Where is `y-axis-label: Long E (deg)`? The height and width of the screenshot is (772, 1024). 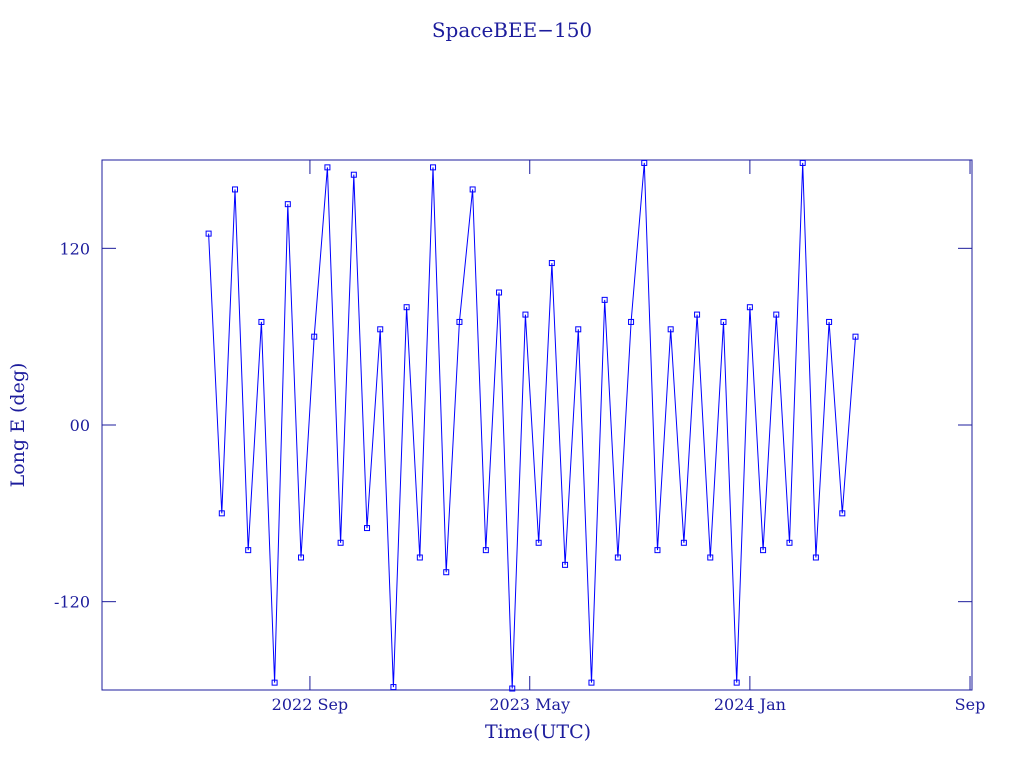 y-axis-label: Long E (deg) is located at coordinates (18, 425).